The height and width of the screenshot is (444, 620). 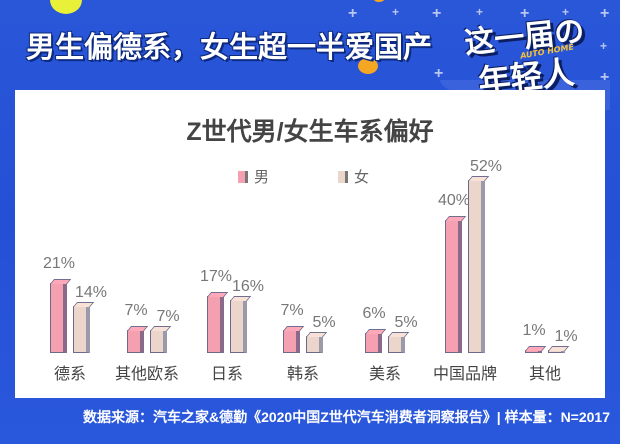 I want to click on legend-label-male: 男, so click(x=262, y=177).